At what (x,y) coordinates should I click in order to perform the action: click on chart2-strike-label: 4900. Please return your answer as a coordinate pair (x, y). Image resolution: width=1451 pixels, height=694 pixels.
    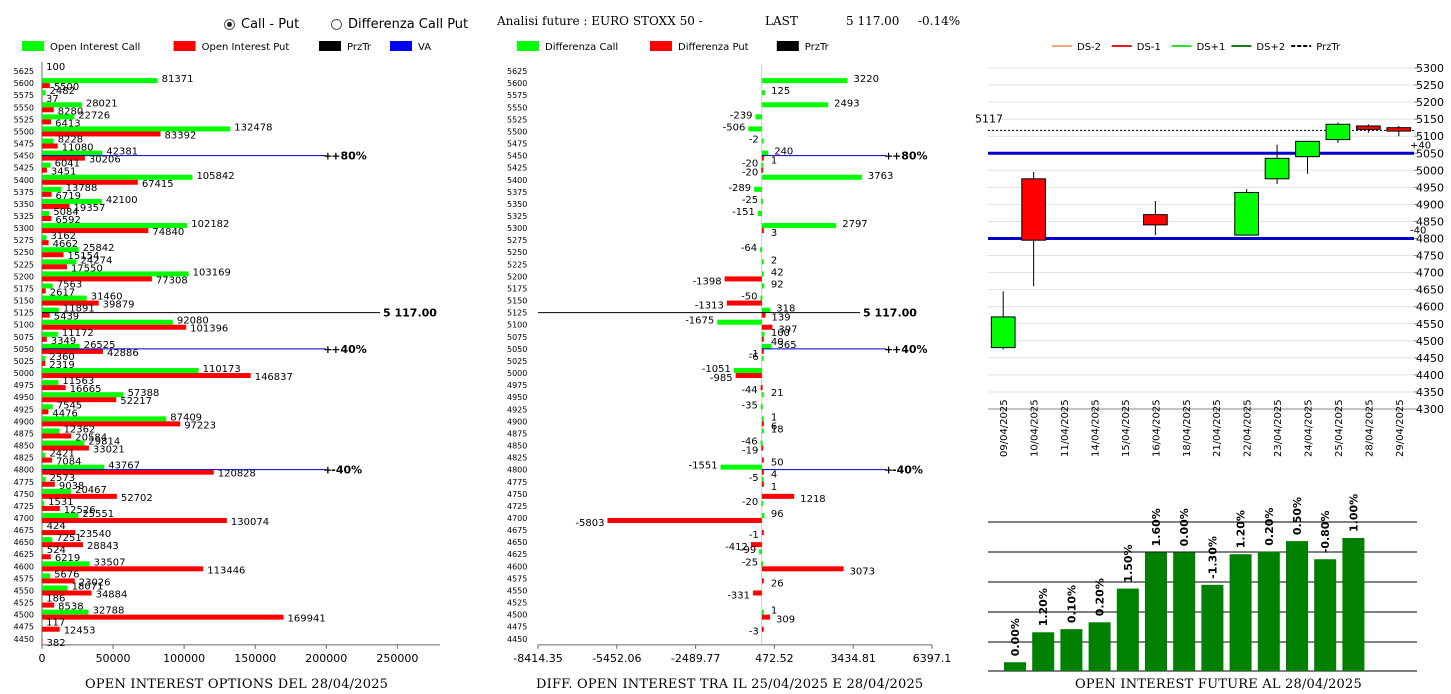
    Looking at the image, I should click on (517, 421).